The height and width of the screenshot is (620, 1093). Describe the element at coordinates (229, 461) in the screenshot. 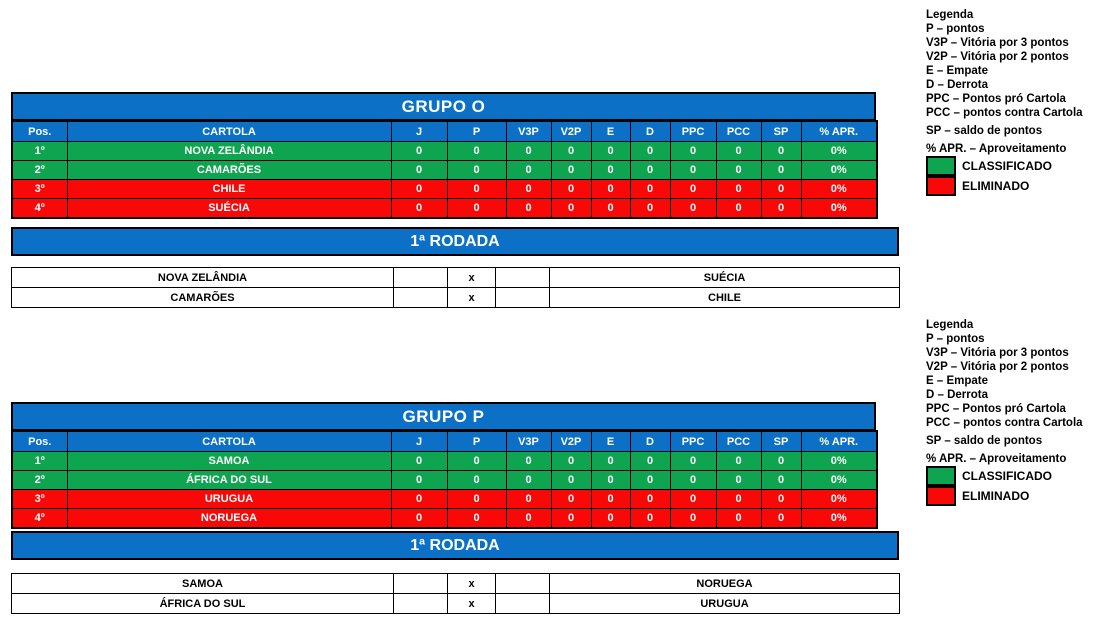

I see `team-cell: SAMOA` at that location.